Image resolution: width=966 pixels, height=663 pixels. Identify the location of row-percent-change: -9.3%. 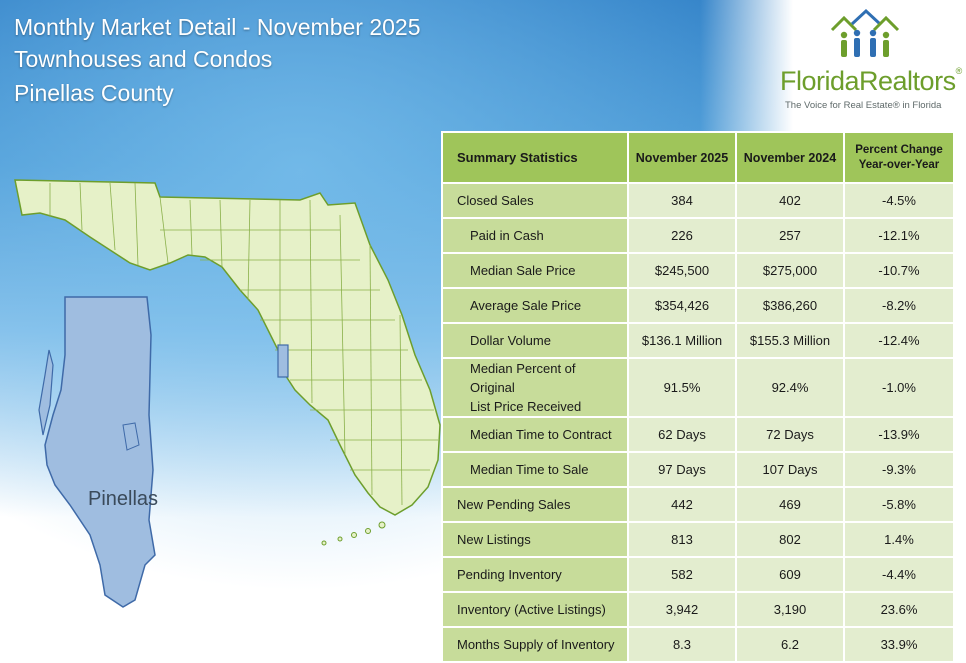
(899, 469).